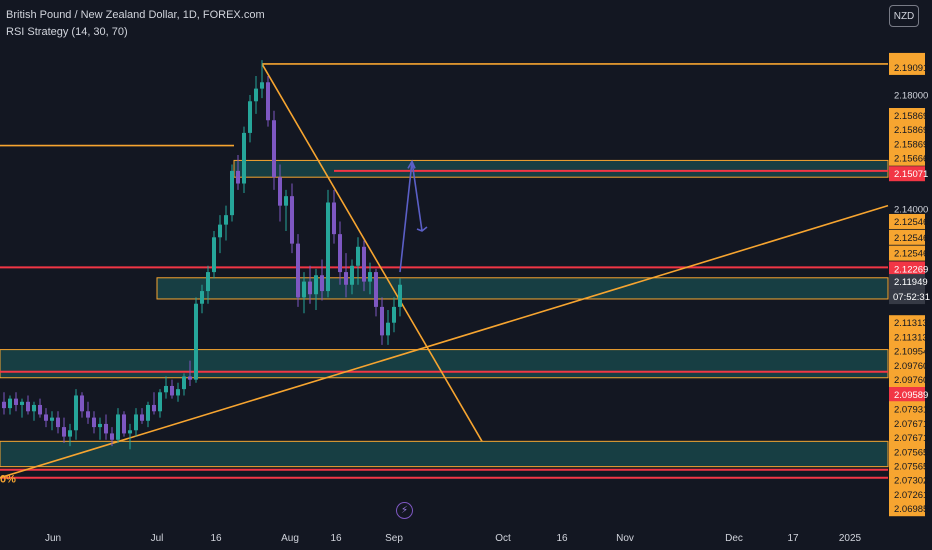 This screenshot has height=550, width=932. Describe the element at coordinates (904, 16) in the screenshot. I see `currency-button: NZD` at that location.